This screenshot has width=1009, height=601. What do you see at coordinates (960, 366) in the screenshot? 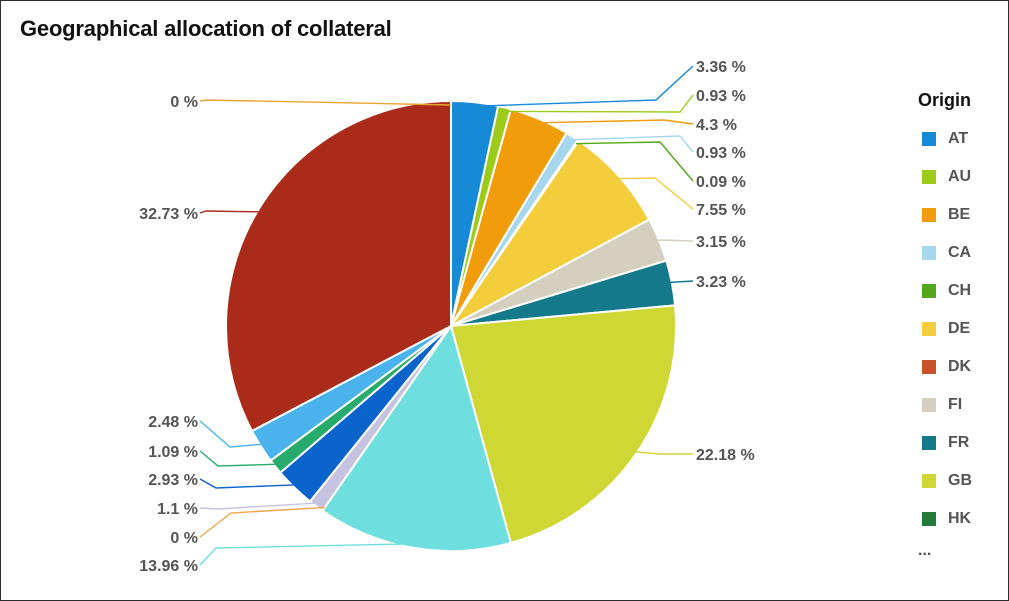
I see `legend-label: DK` at bounding box center [960, 366].